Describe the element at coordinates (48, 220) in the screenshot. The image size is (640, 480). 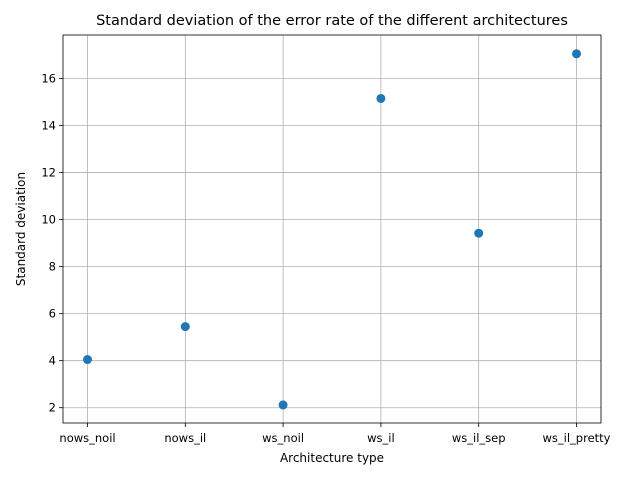
I see `y-tick-label: 10` at that location.